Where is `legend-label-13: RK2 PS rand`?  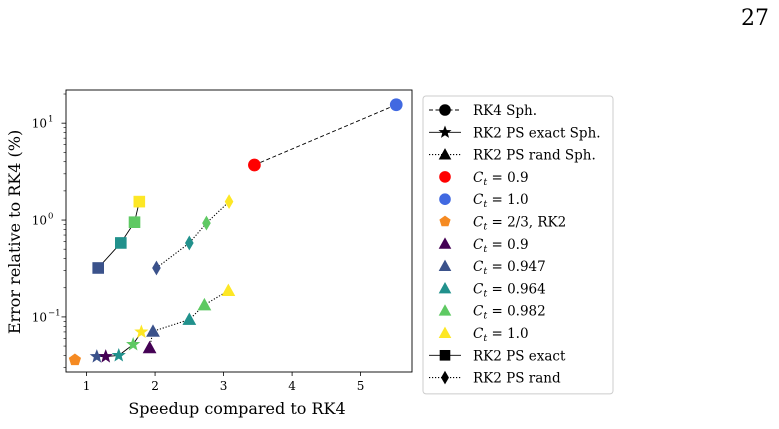 legend-label-13: RK2 PS rand is located at coordinates (517, 379).